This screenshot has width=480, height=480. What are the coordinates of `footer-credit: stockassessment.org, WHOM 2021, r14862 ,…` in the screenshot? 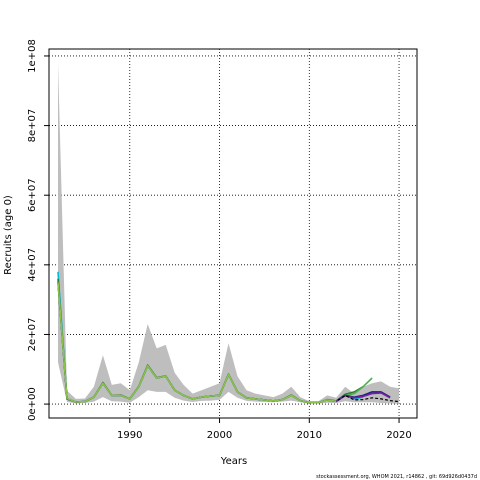 It's located at (396, 477).